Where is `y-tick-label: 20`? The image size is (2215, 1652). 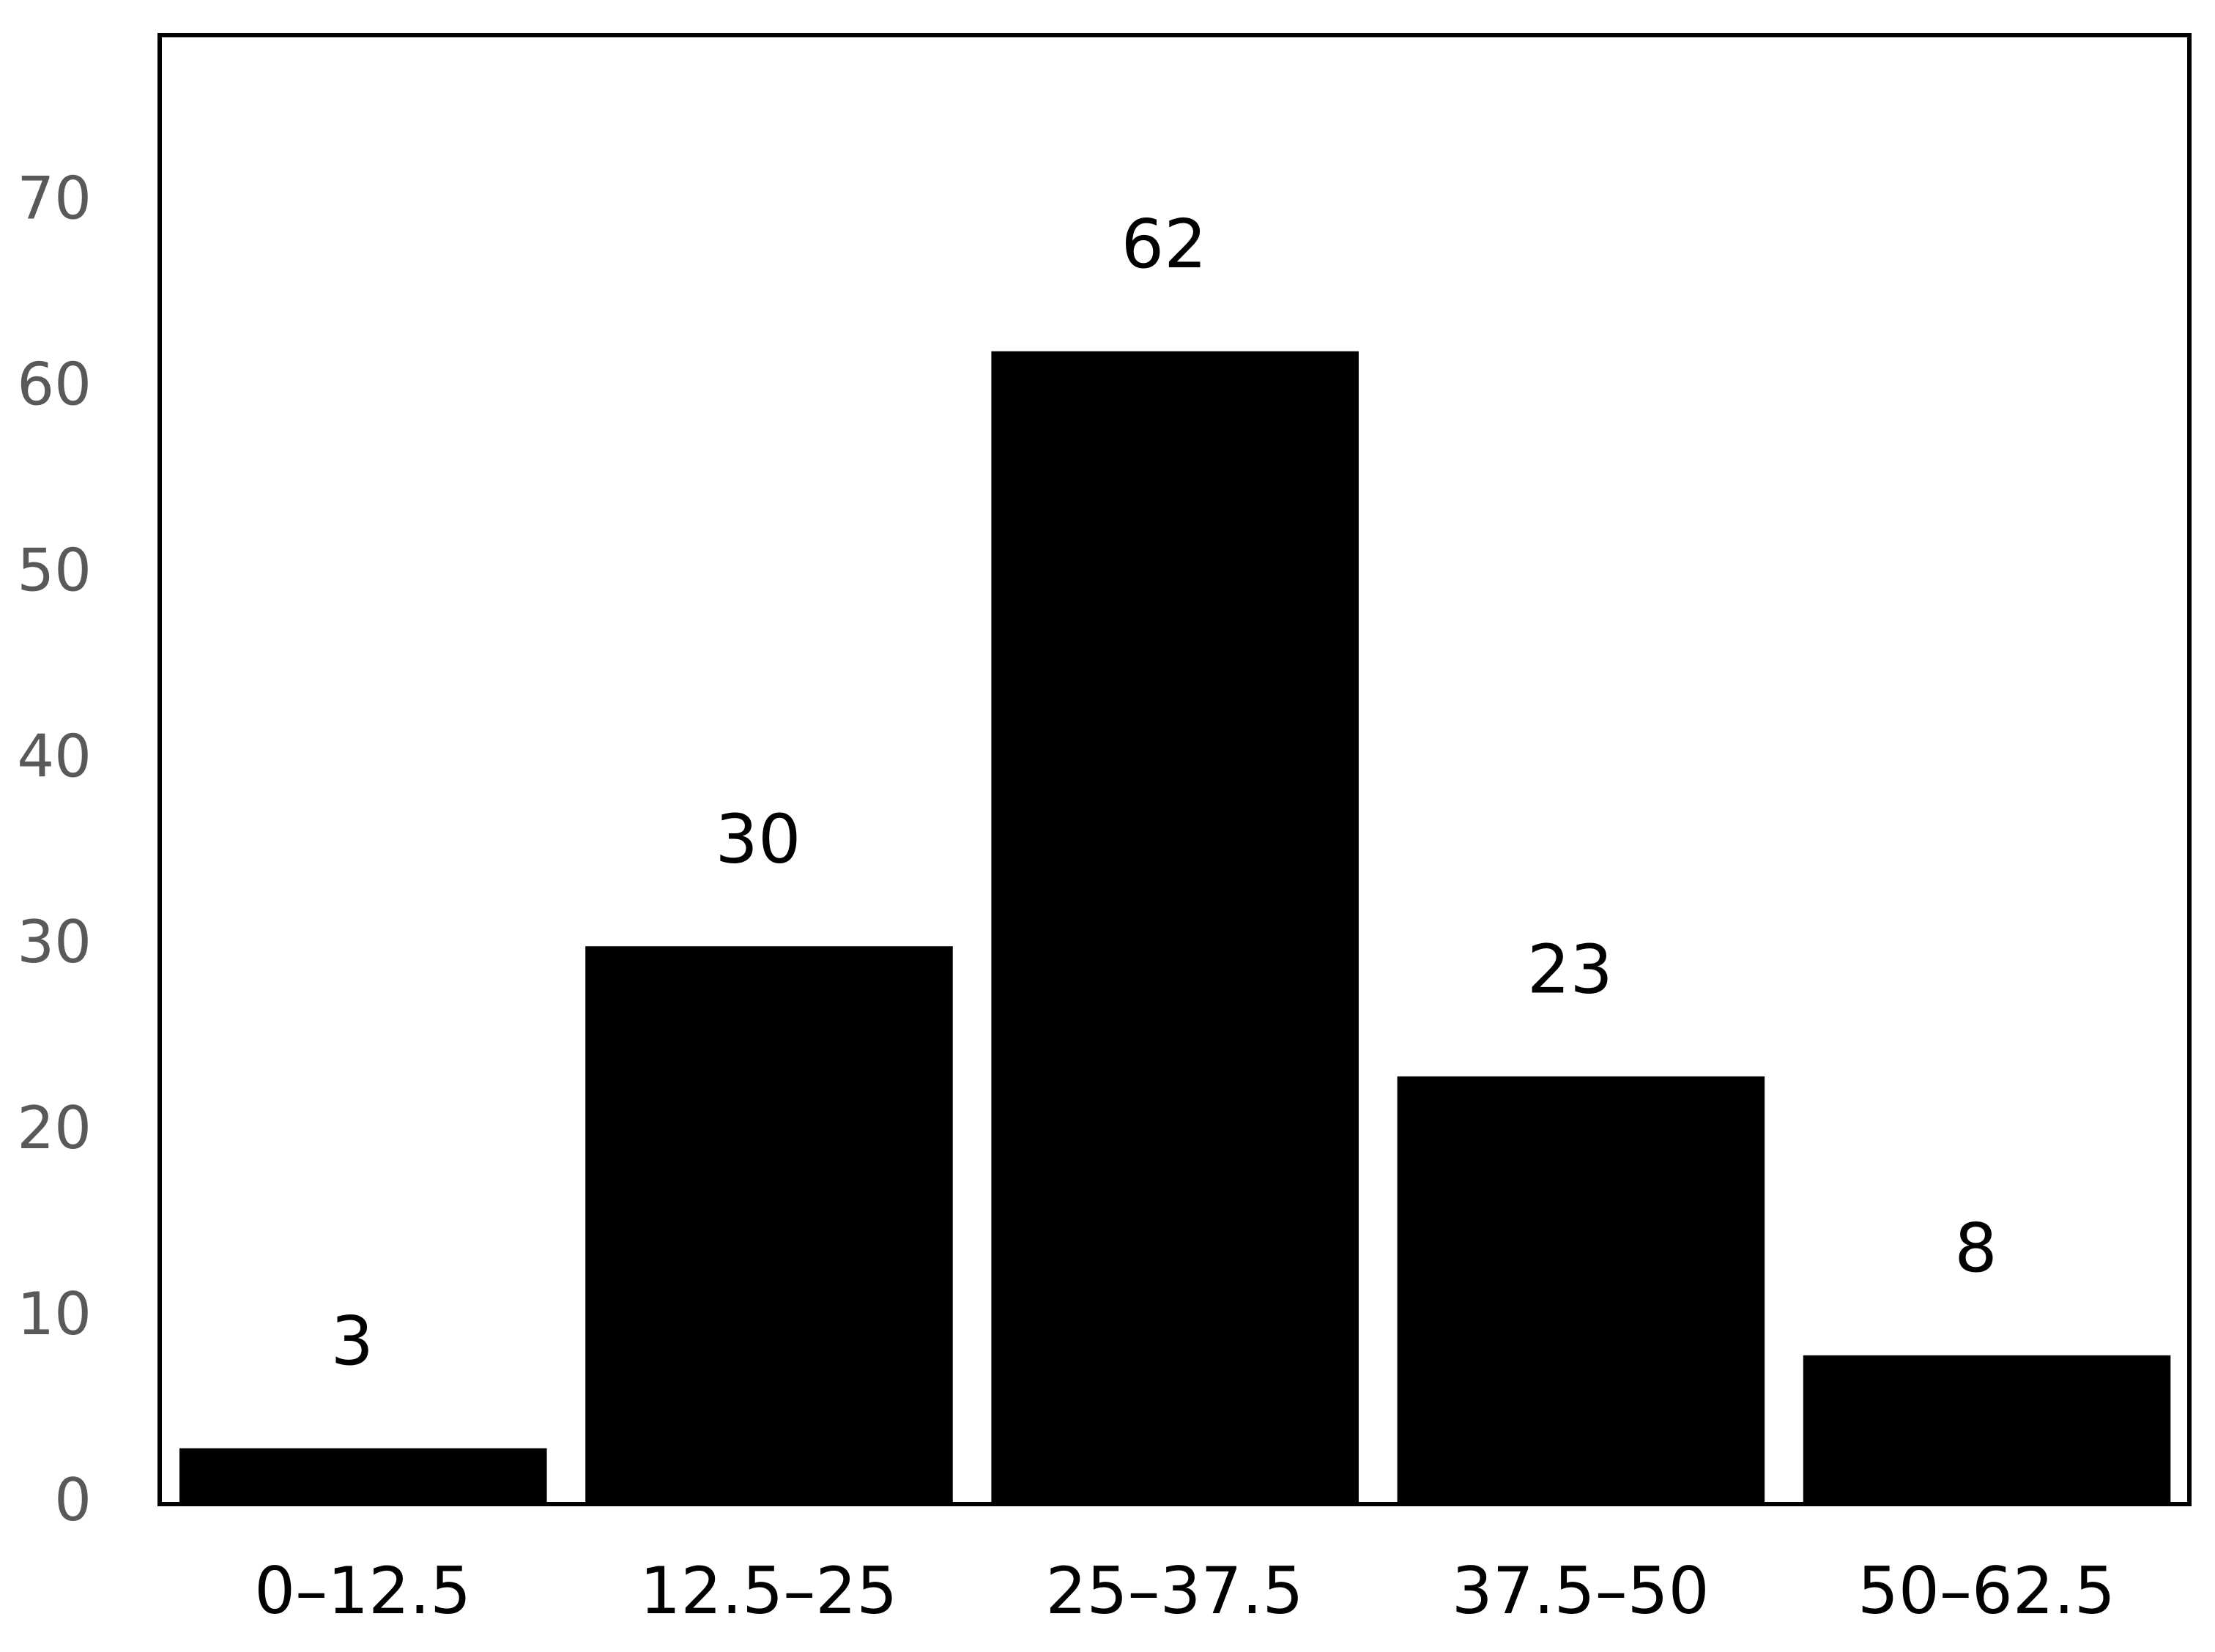
y-tick-label: 20 is located at coordinates (55, 1128).